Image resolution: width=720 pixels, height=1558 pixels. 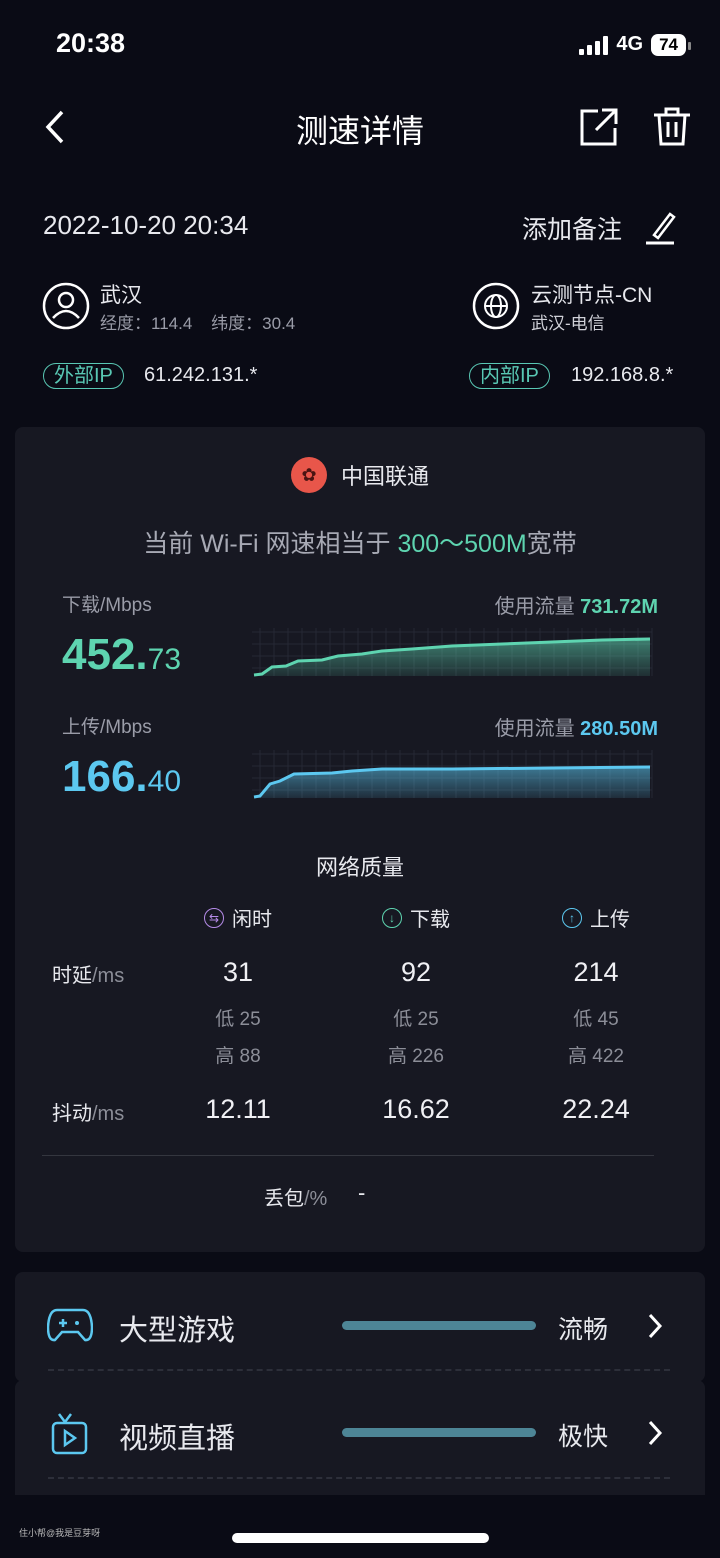 I want to click on scenario-game: 大型游戏 流畅, so click(x=360, y=1327).